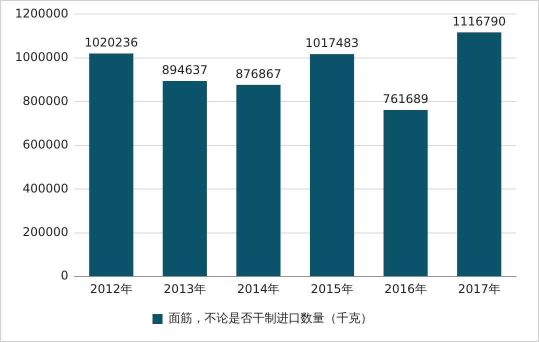  What do you see at coordinates (45, 231) in the screenshot?
I see `y-tick-label: 200000` at bounding box center [45, 231].